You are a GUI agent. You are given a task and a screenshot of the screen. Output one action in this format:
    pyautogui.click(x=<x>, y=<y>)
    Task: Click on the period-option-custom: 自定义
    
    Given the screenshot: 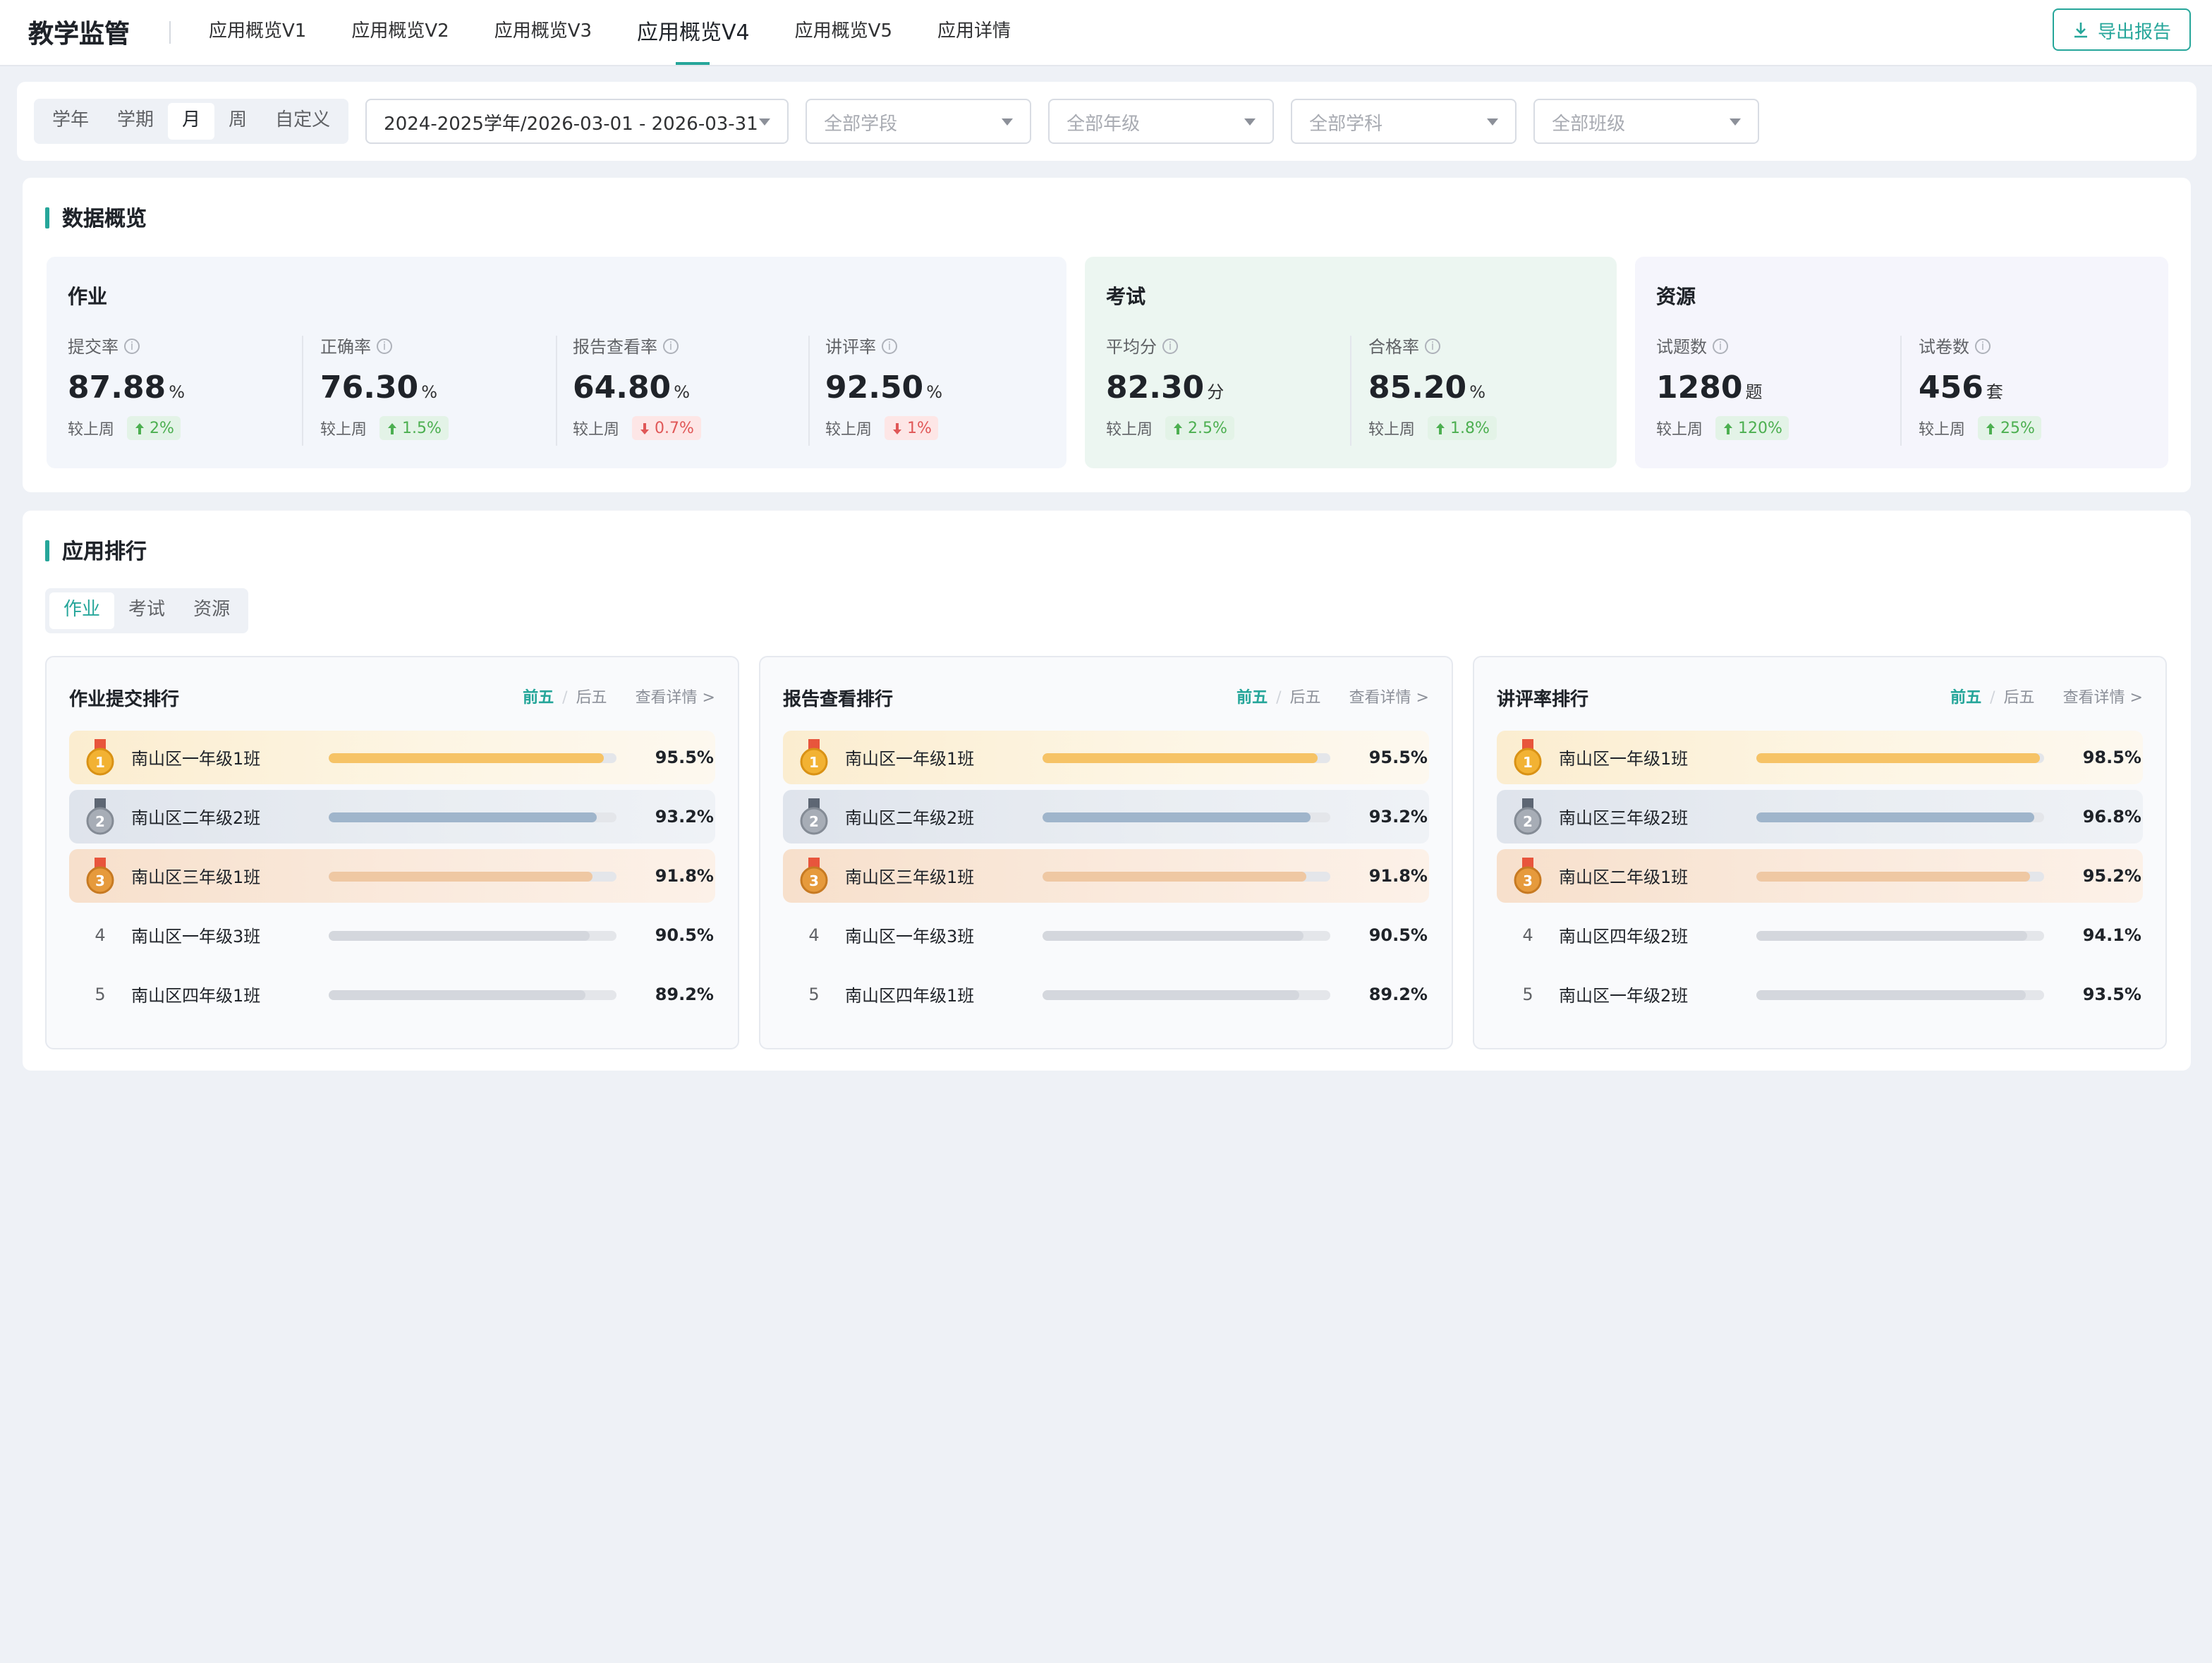 What is the action you would take?
    pyautogui.click(x=303, y=120)
    